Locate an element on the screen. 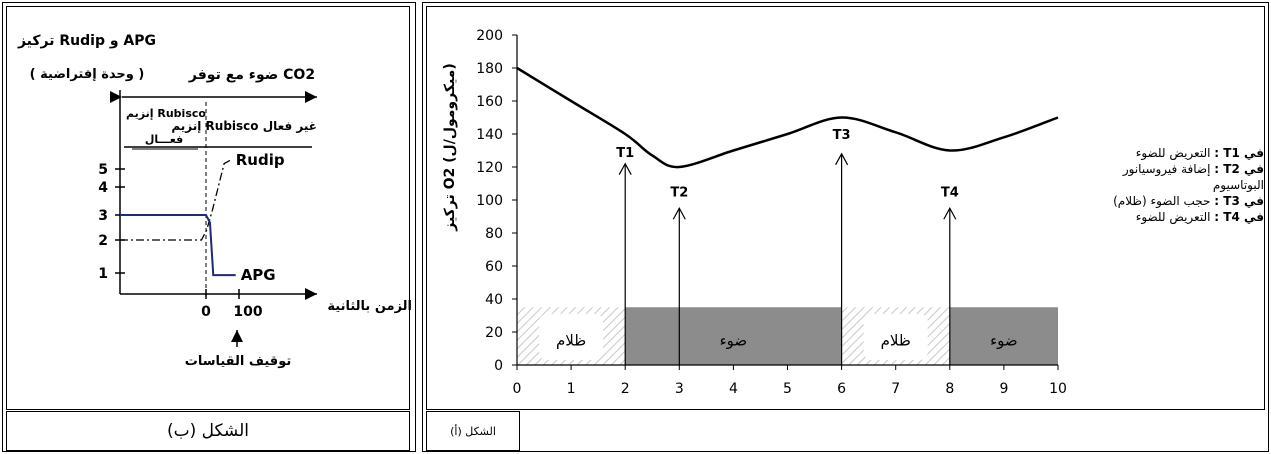  event-label: T4 is located at coordinates (950, 193).